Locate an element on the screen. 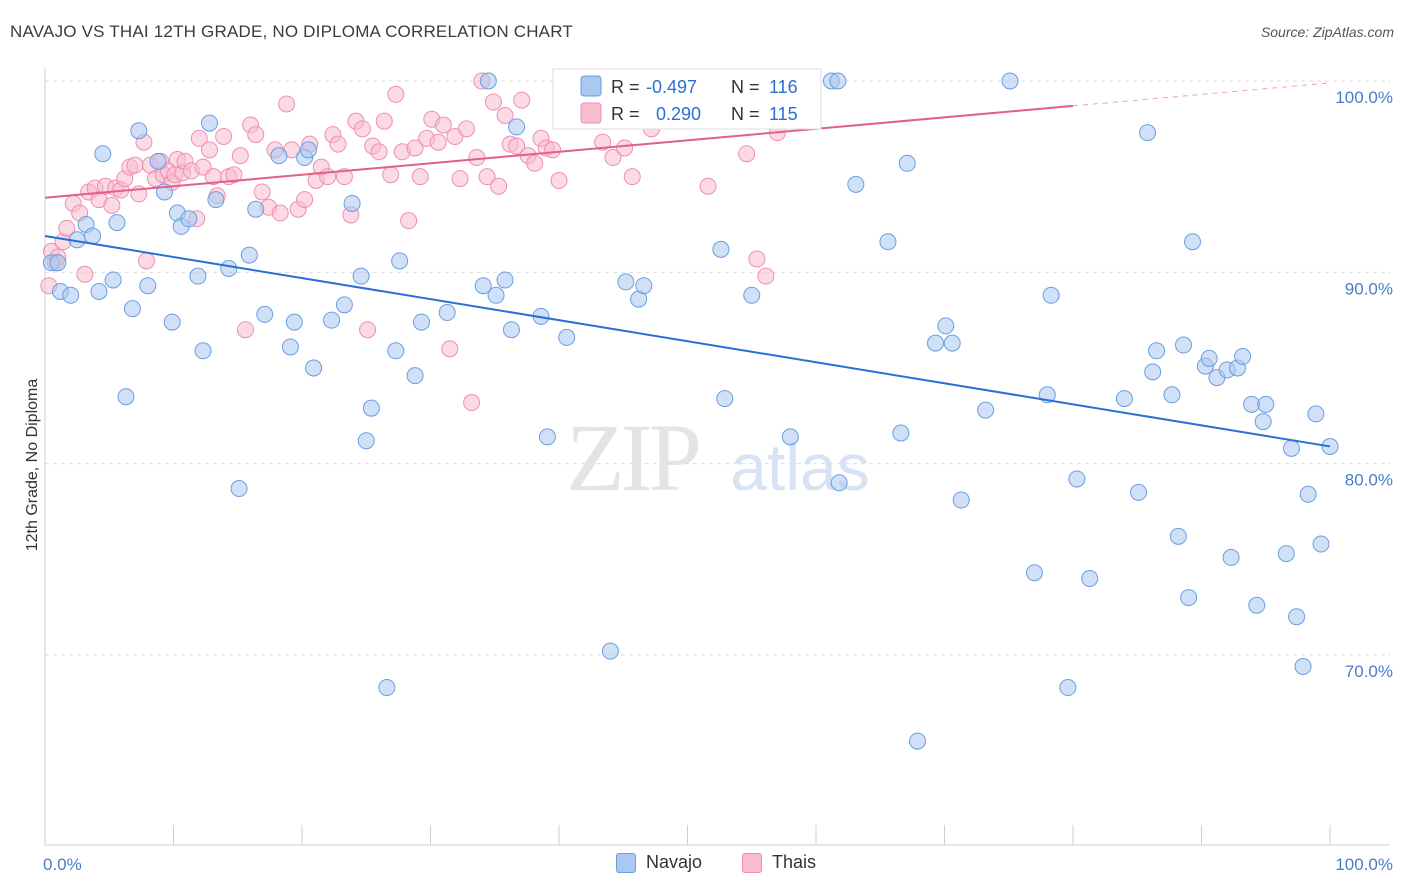 The height and width of the screenshot is (892, 1406). chart-source: Source: ZipAtlas.com is located at coordinates (1327, 32).